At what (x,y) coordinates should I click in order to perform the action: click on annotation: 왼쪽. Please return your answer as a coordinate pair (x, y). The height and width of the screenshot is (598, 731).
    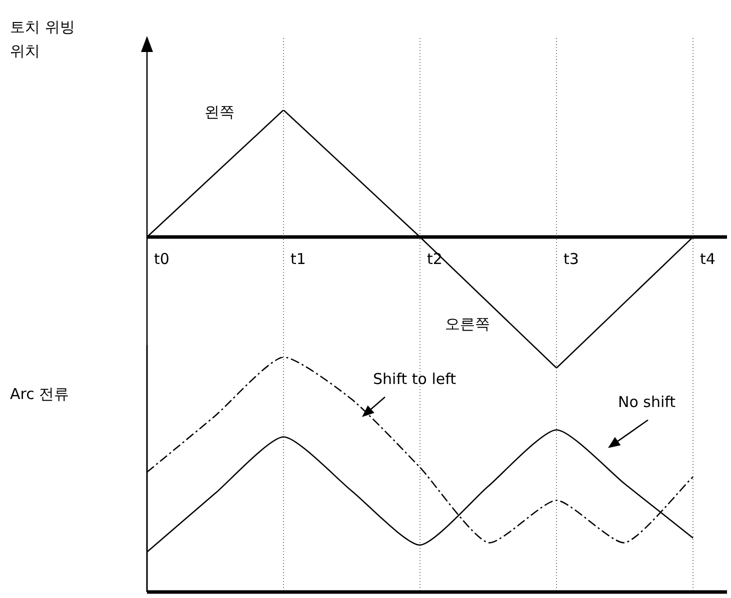
    Looking at the image, I should click on (219, 111).